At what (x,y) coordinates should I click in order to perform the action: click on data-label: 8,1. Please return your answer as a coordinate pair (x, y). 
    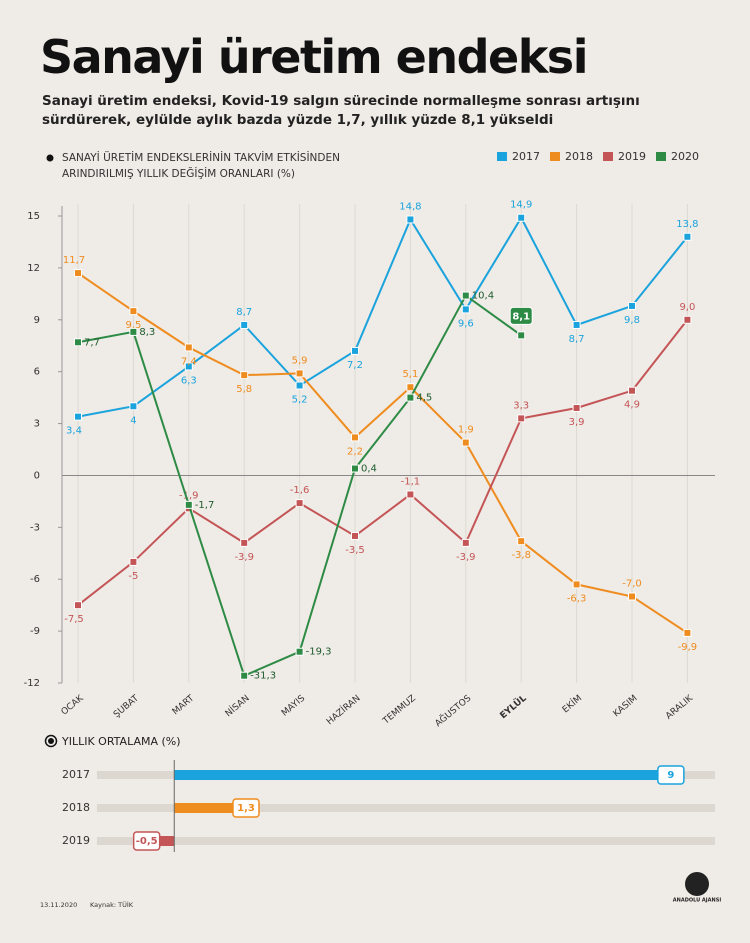
    Looking at the image, I should click on (521, 316).